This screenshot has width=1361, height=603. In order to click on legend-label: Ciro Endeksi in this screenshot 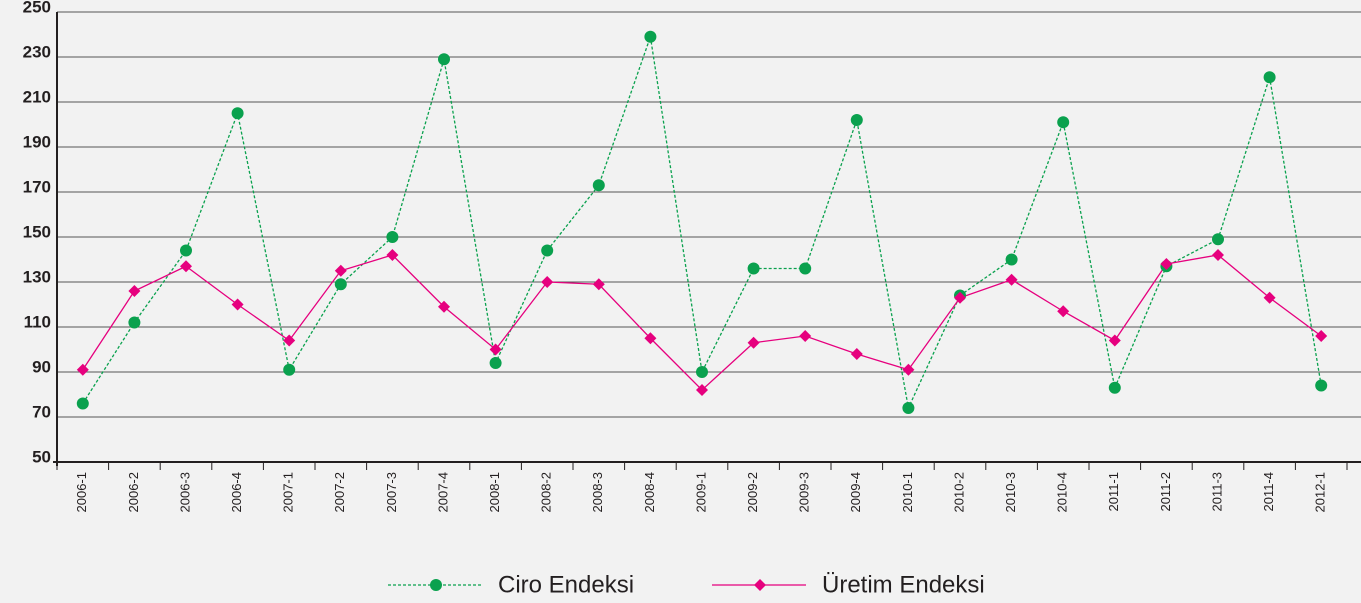, I will do `click(566, 584)`.